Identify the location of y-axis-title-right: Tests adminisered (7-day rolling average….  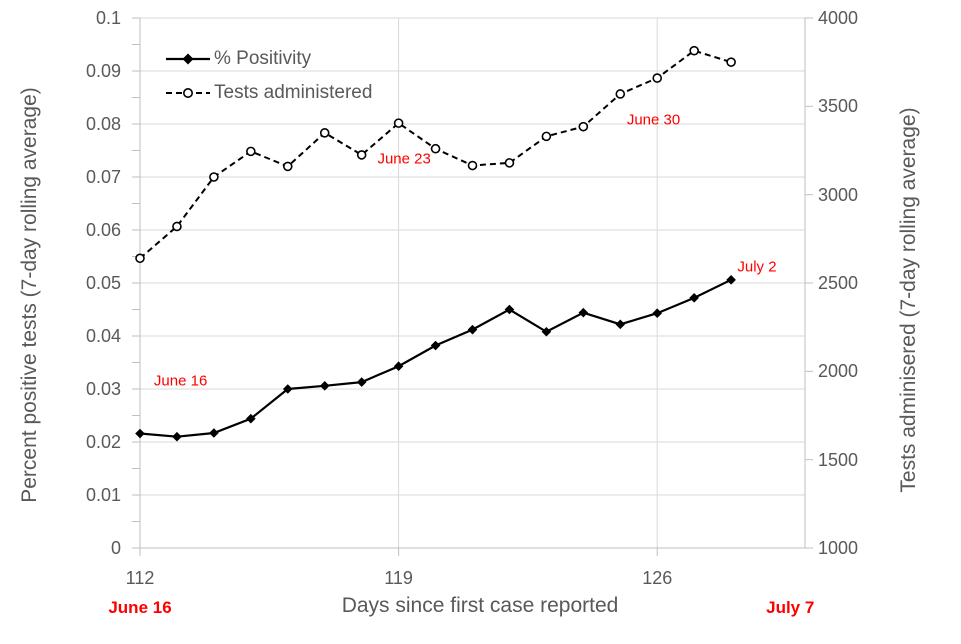
(908, 300).